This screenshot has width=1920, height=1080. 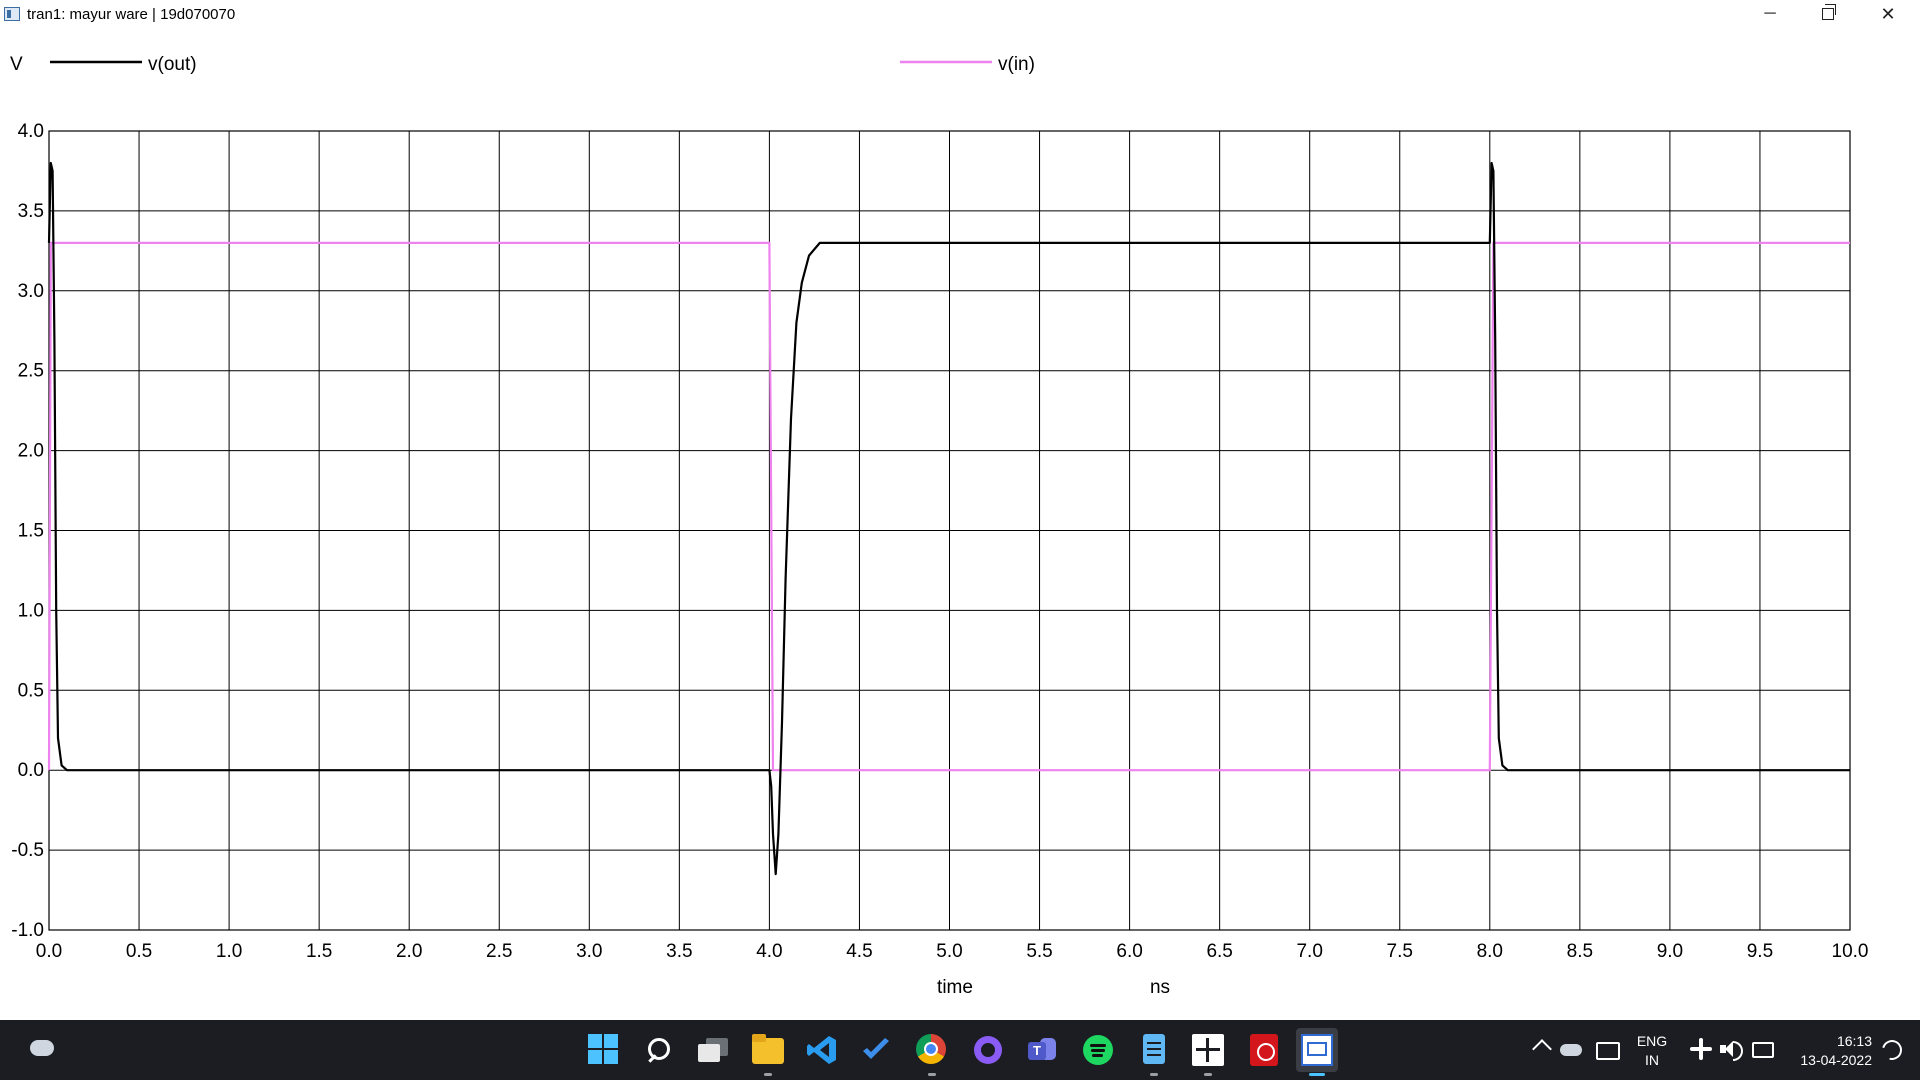 I want to click on close-button: ✕, so click(x=1888, y=14).